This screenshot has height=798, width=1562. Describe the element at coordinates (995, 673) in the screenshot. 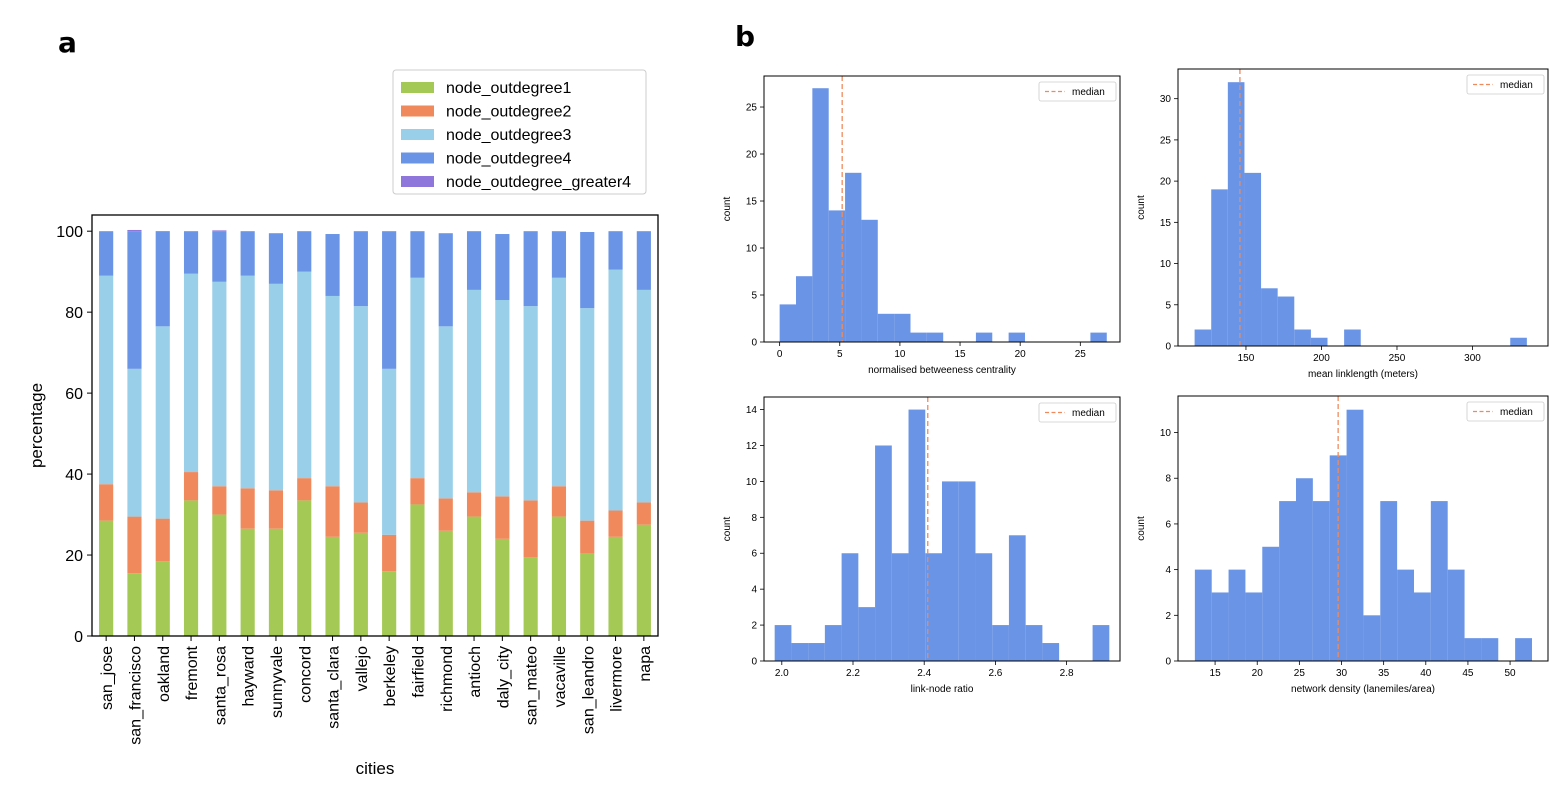

I see `x-tick-label: 2.6` at that location.